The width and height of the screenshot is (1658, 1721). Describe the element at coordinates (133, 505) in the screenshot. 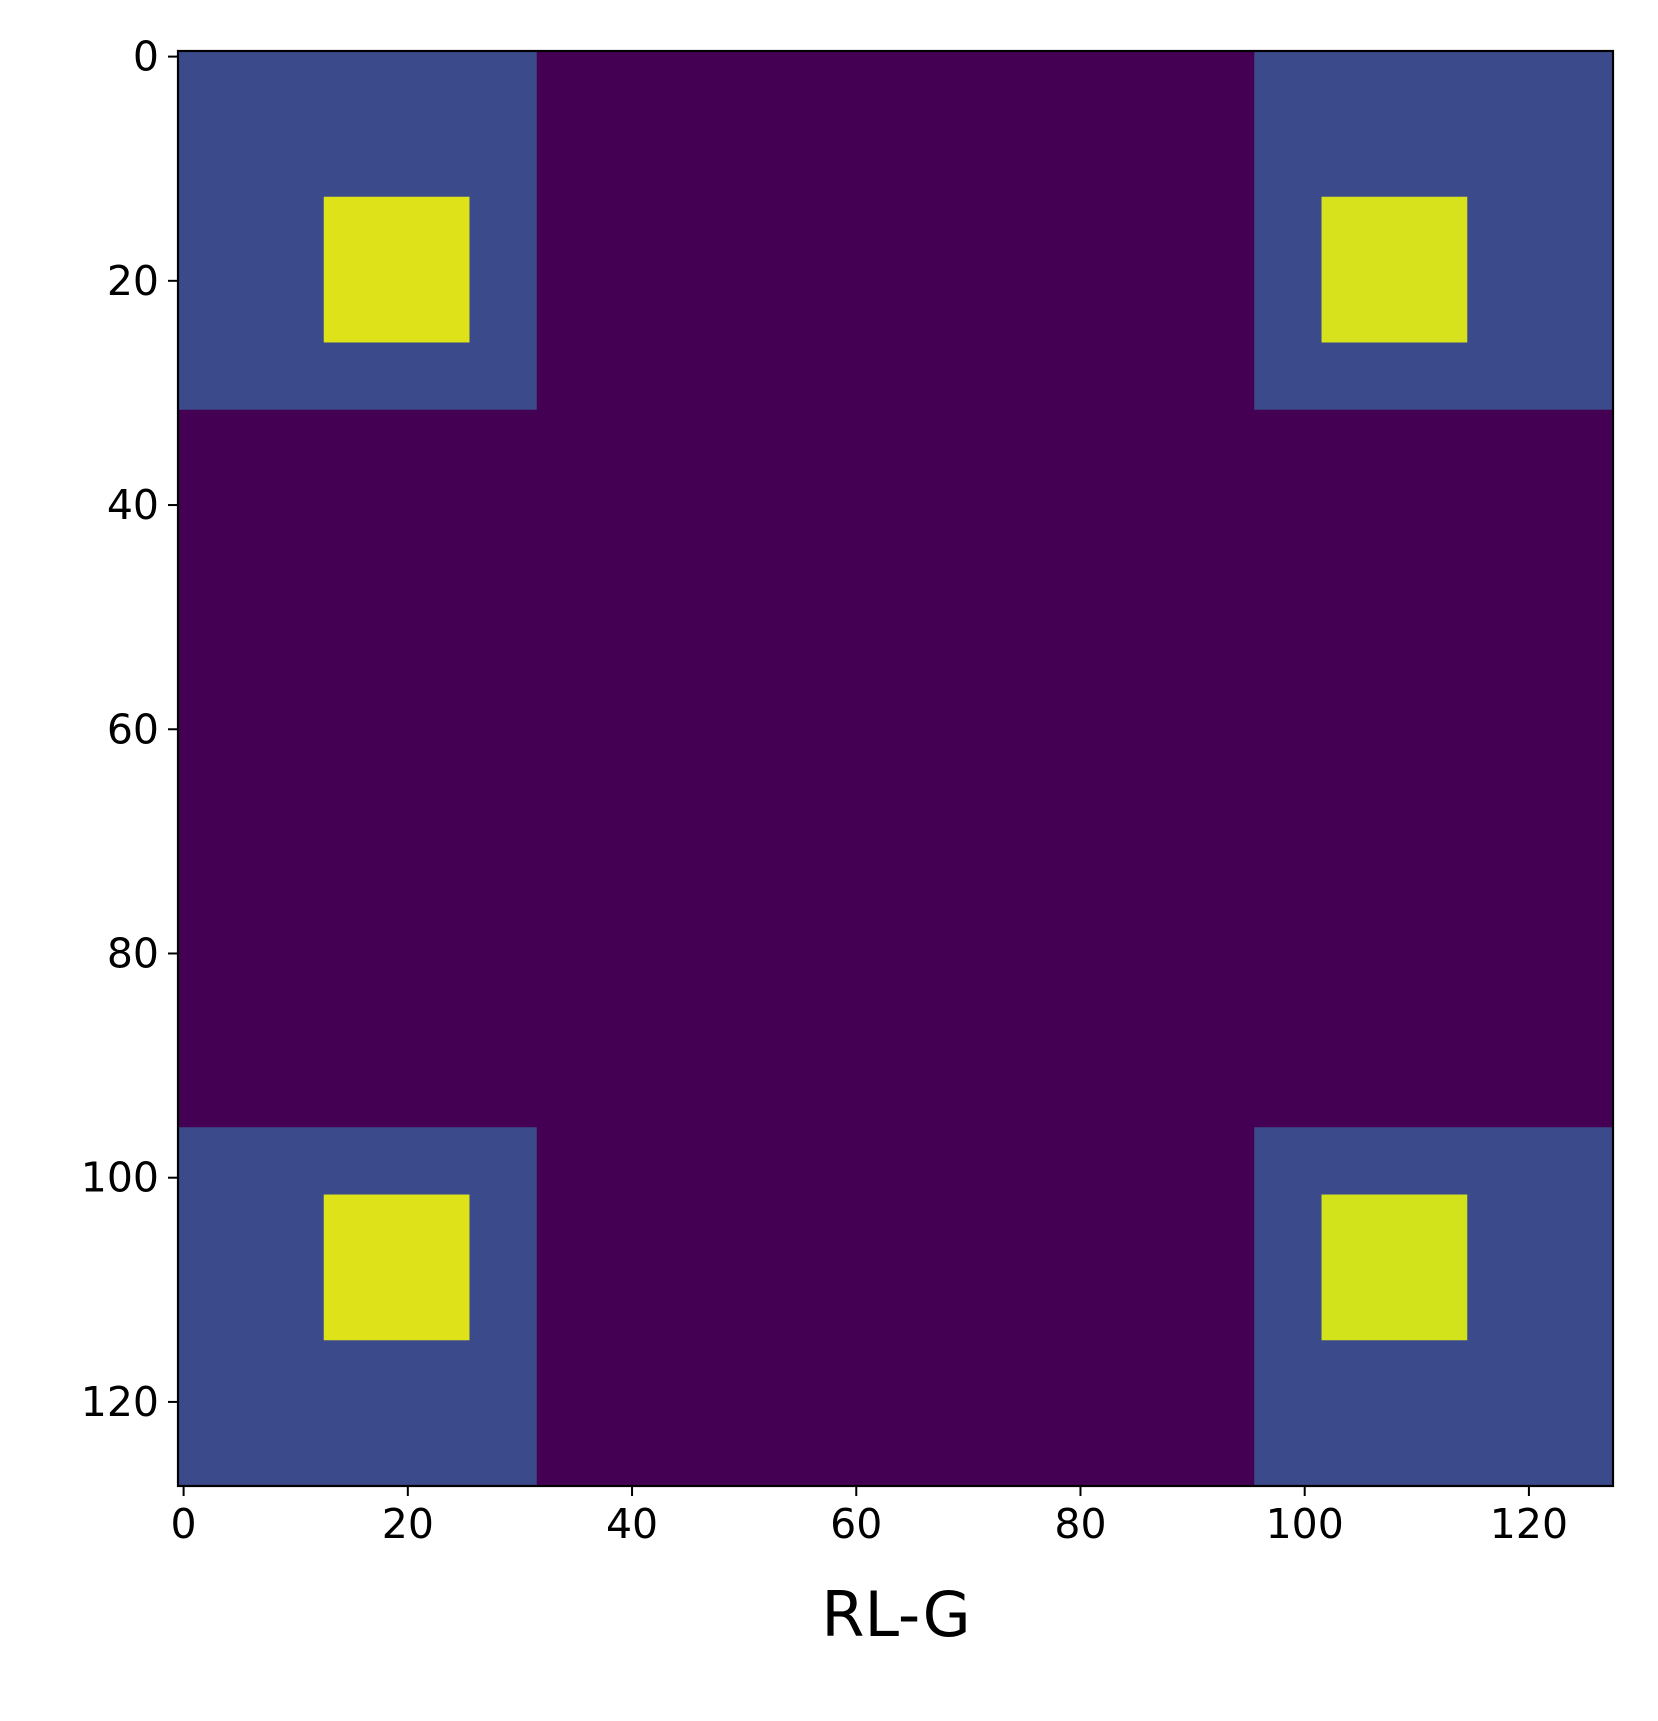

I see `y-tick-label: 40` at that location.